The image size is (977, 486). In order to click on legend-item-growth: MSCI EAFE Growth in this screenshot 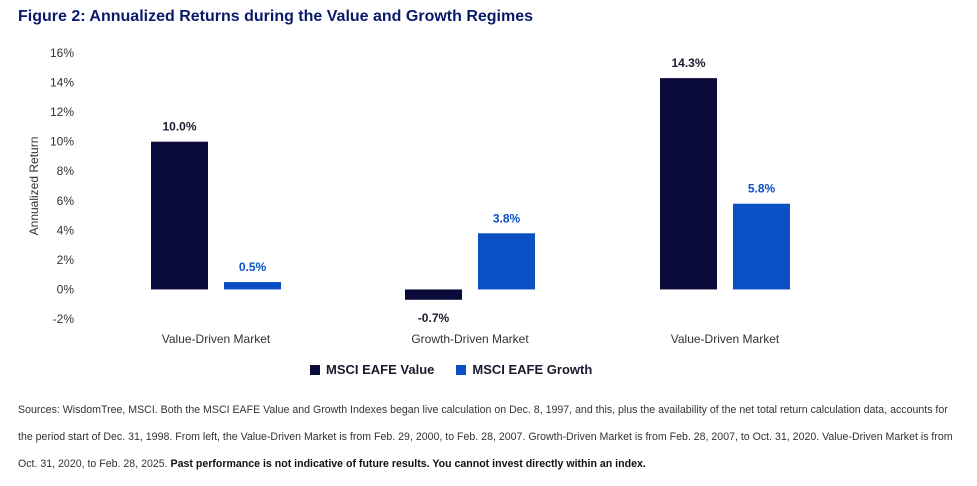, I will do `click(524, 369)`.